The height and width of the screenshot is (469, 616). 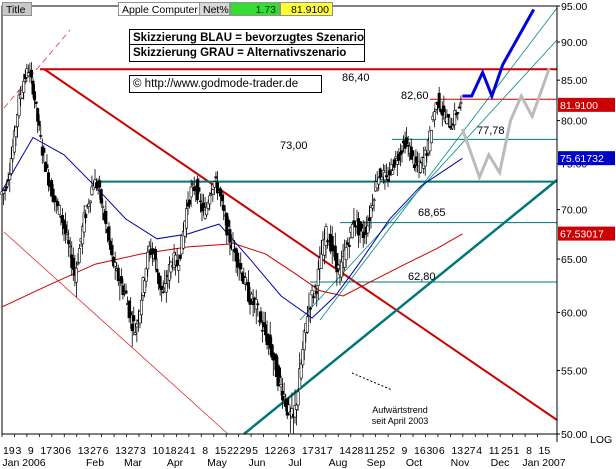 What do you see at coordinates (574, 211) in the screenshot?
I see `y-tick-label: 70.00` at bounding box center [574, 211].